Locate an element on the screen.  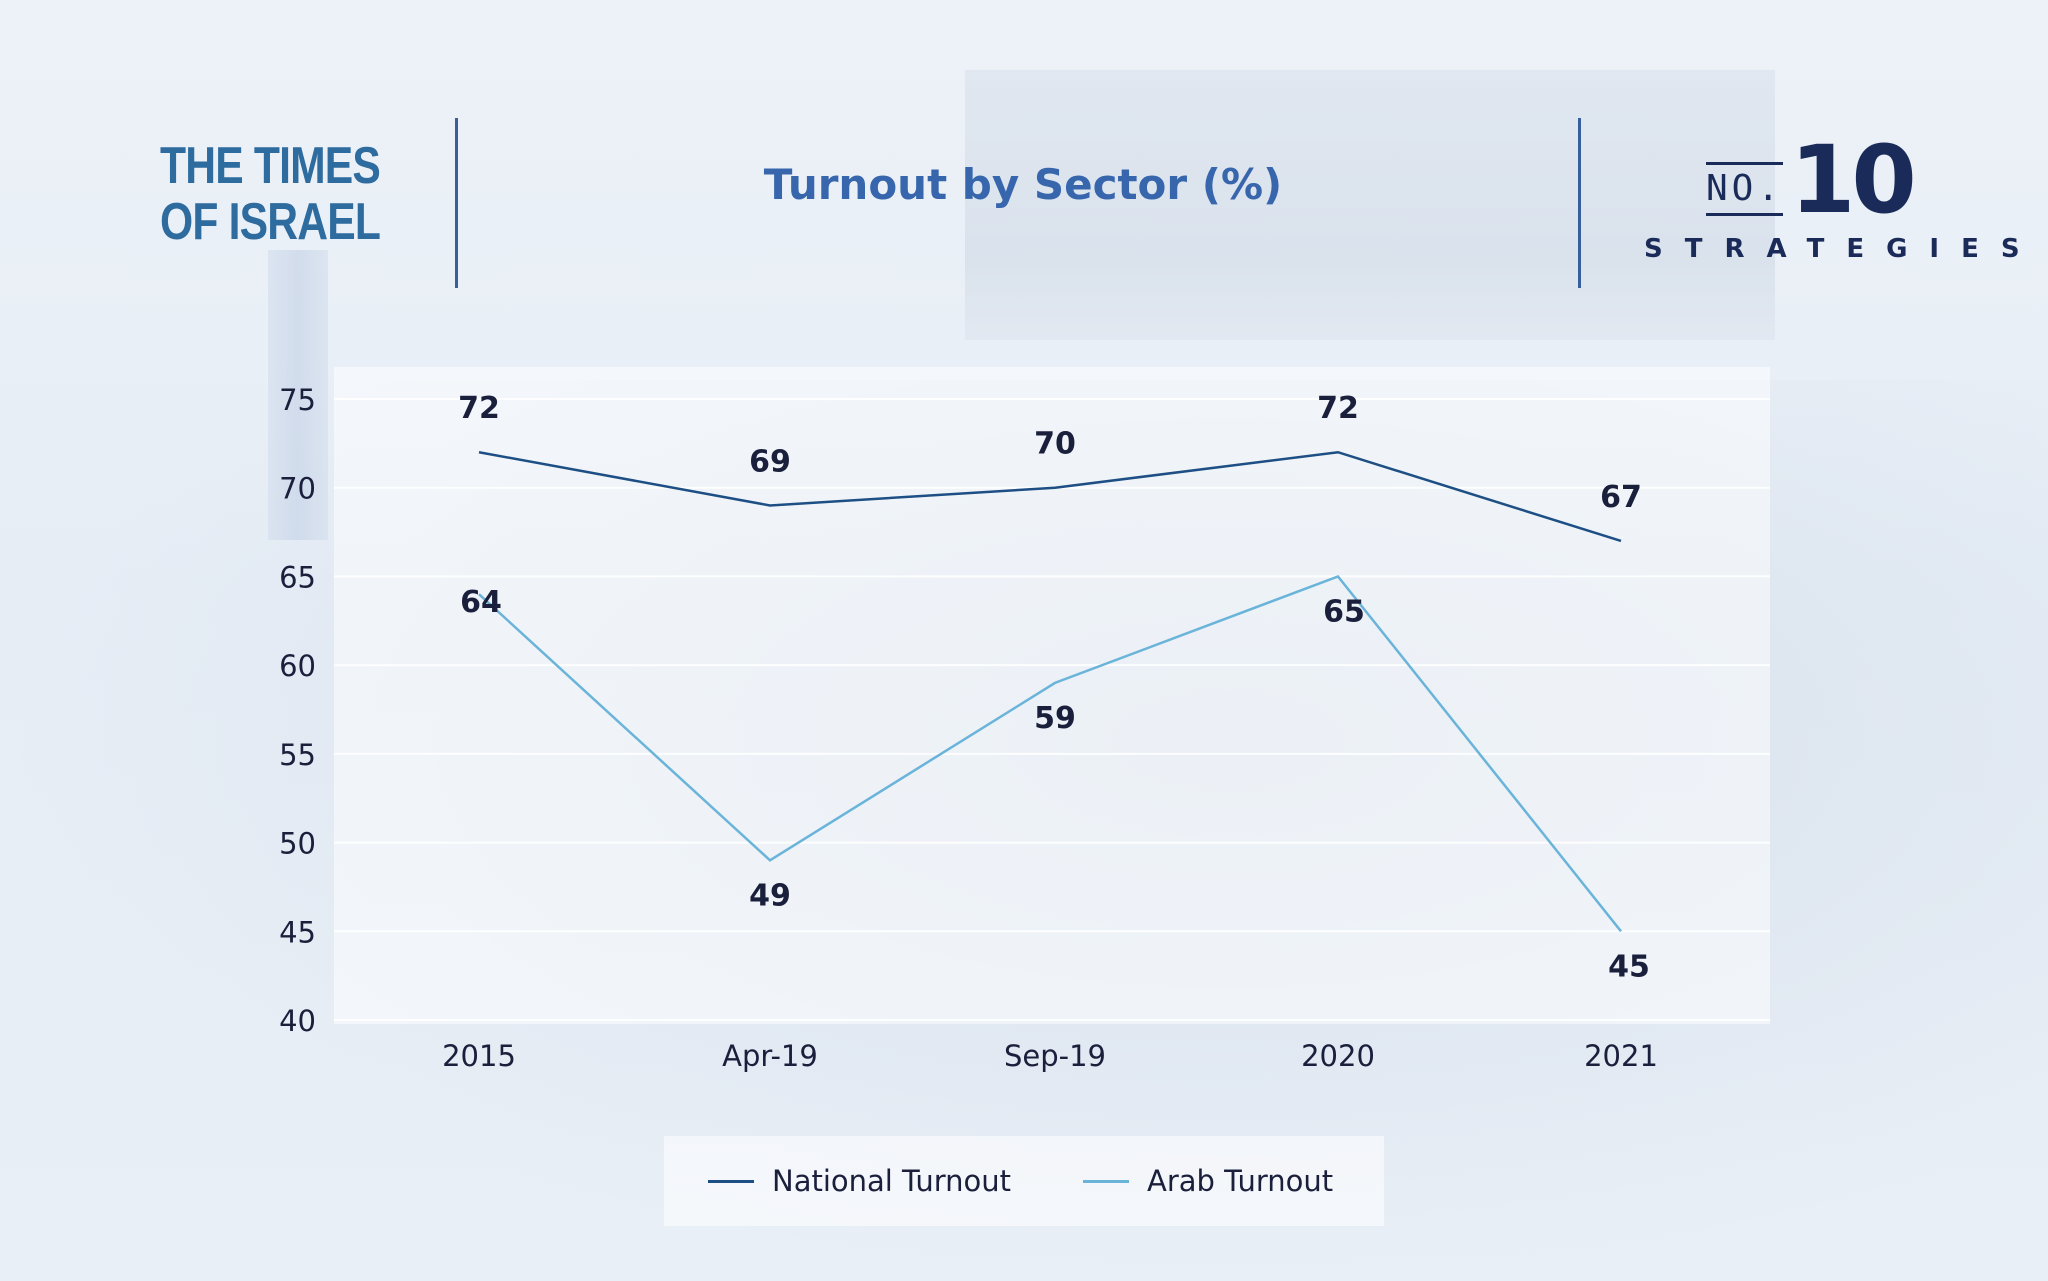
y-tick-label: 50 is located at coordinates (297, 844).